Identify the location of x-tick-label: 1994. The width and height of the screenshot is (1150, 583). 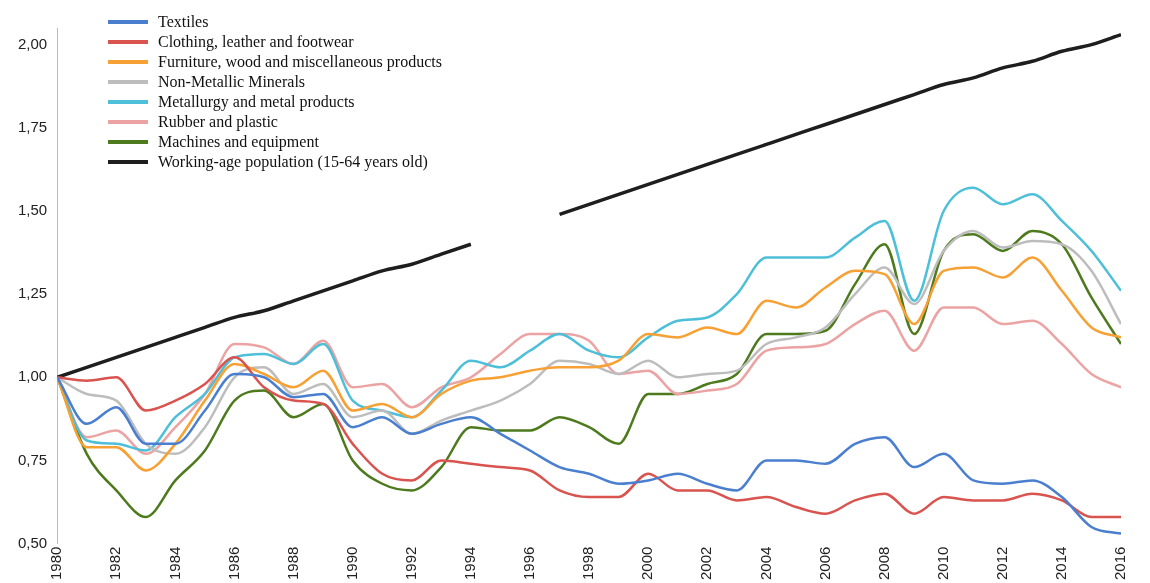
(470, 563).